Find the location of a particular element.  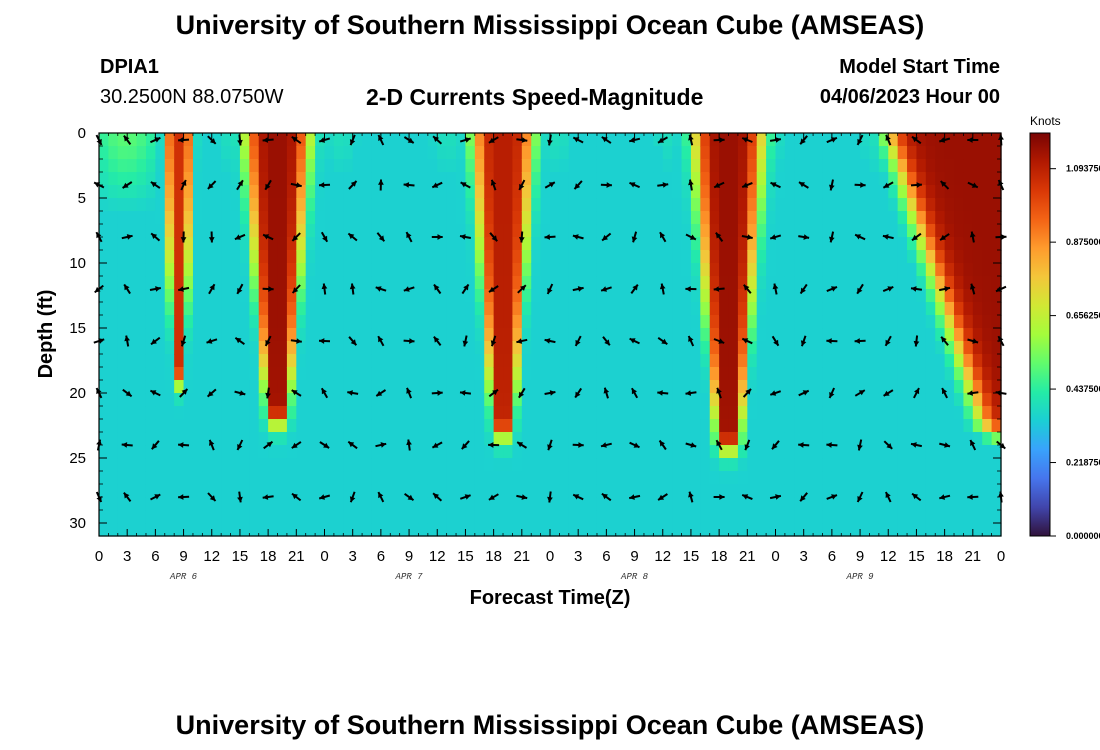

x-tick-label: 9 is located at coordinates (634, 556).